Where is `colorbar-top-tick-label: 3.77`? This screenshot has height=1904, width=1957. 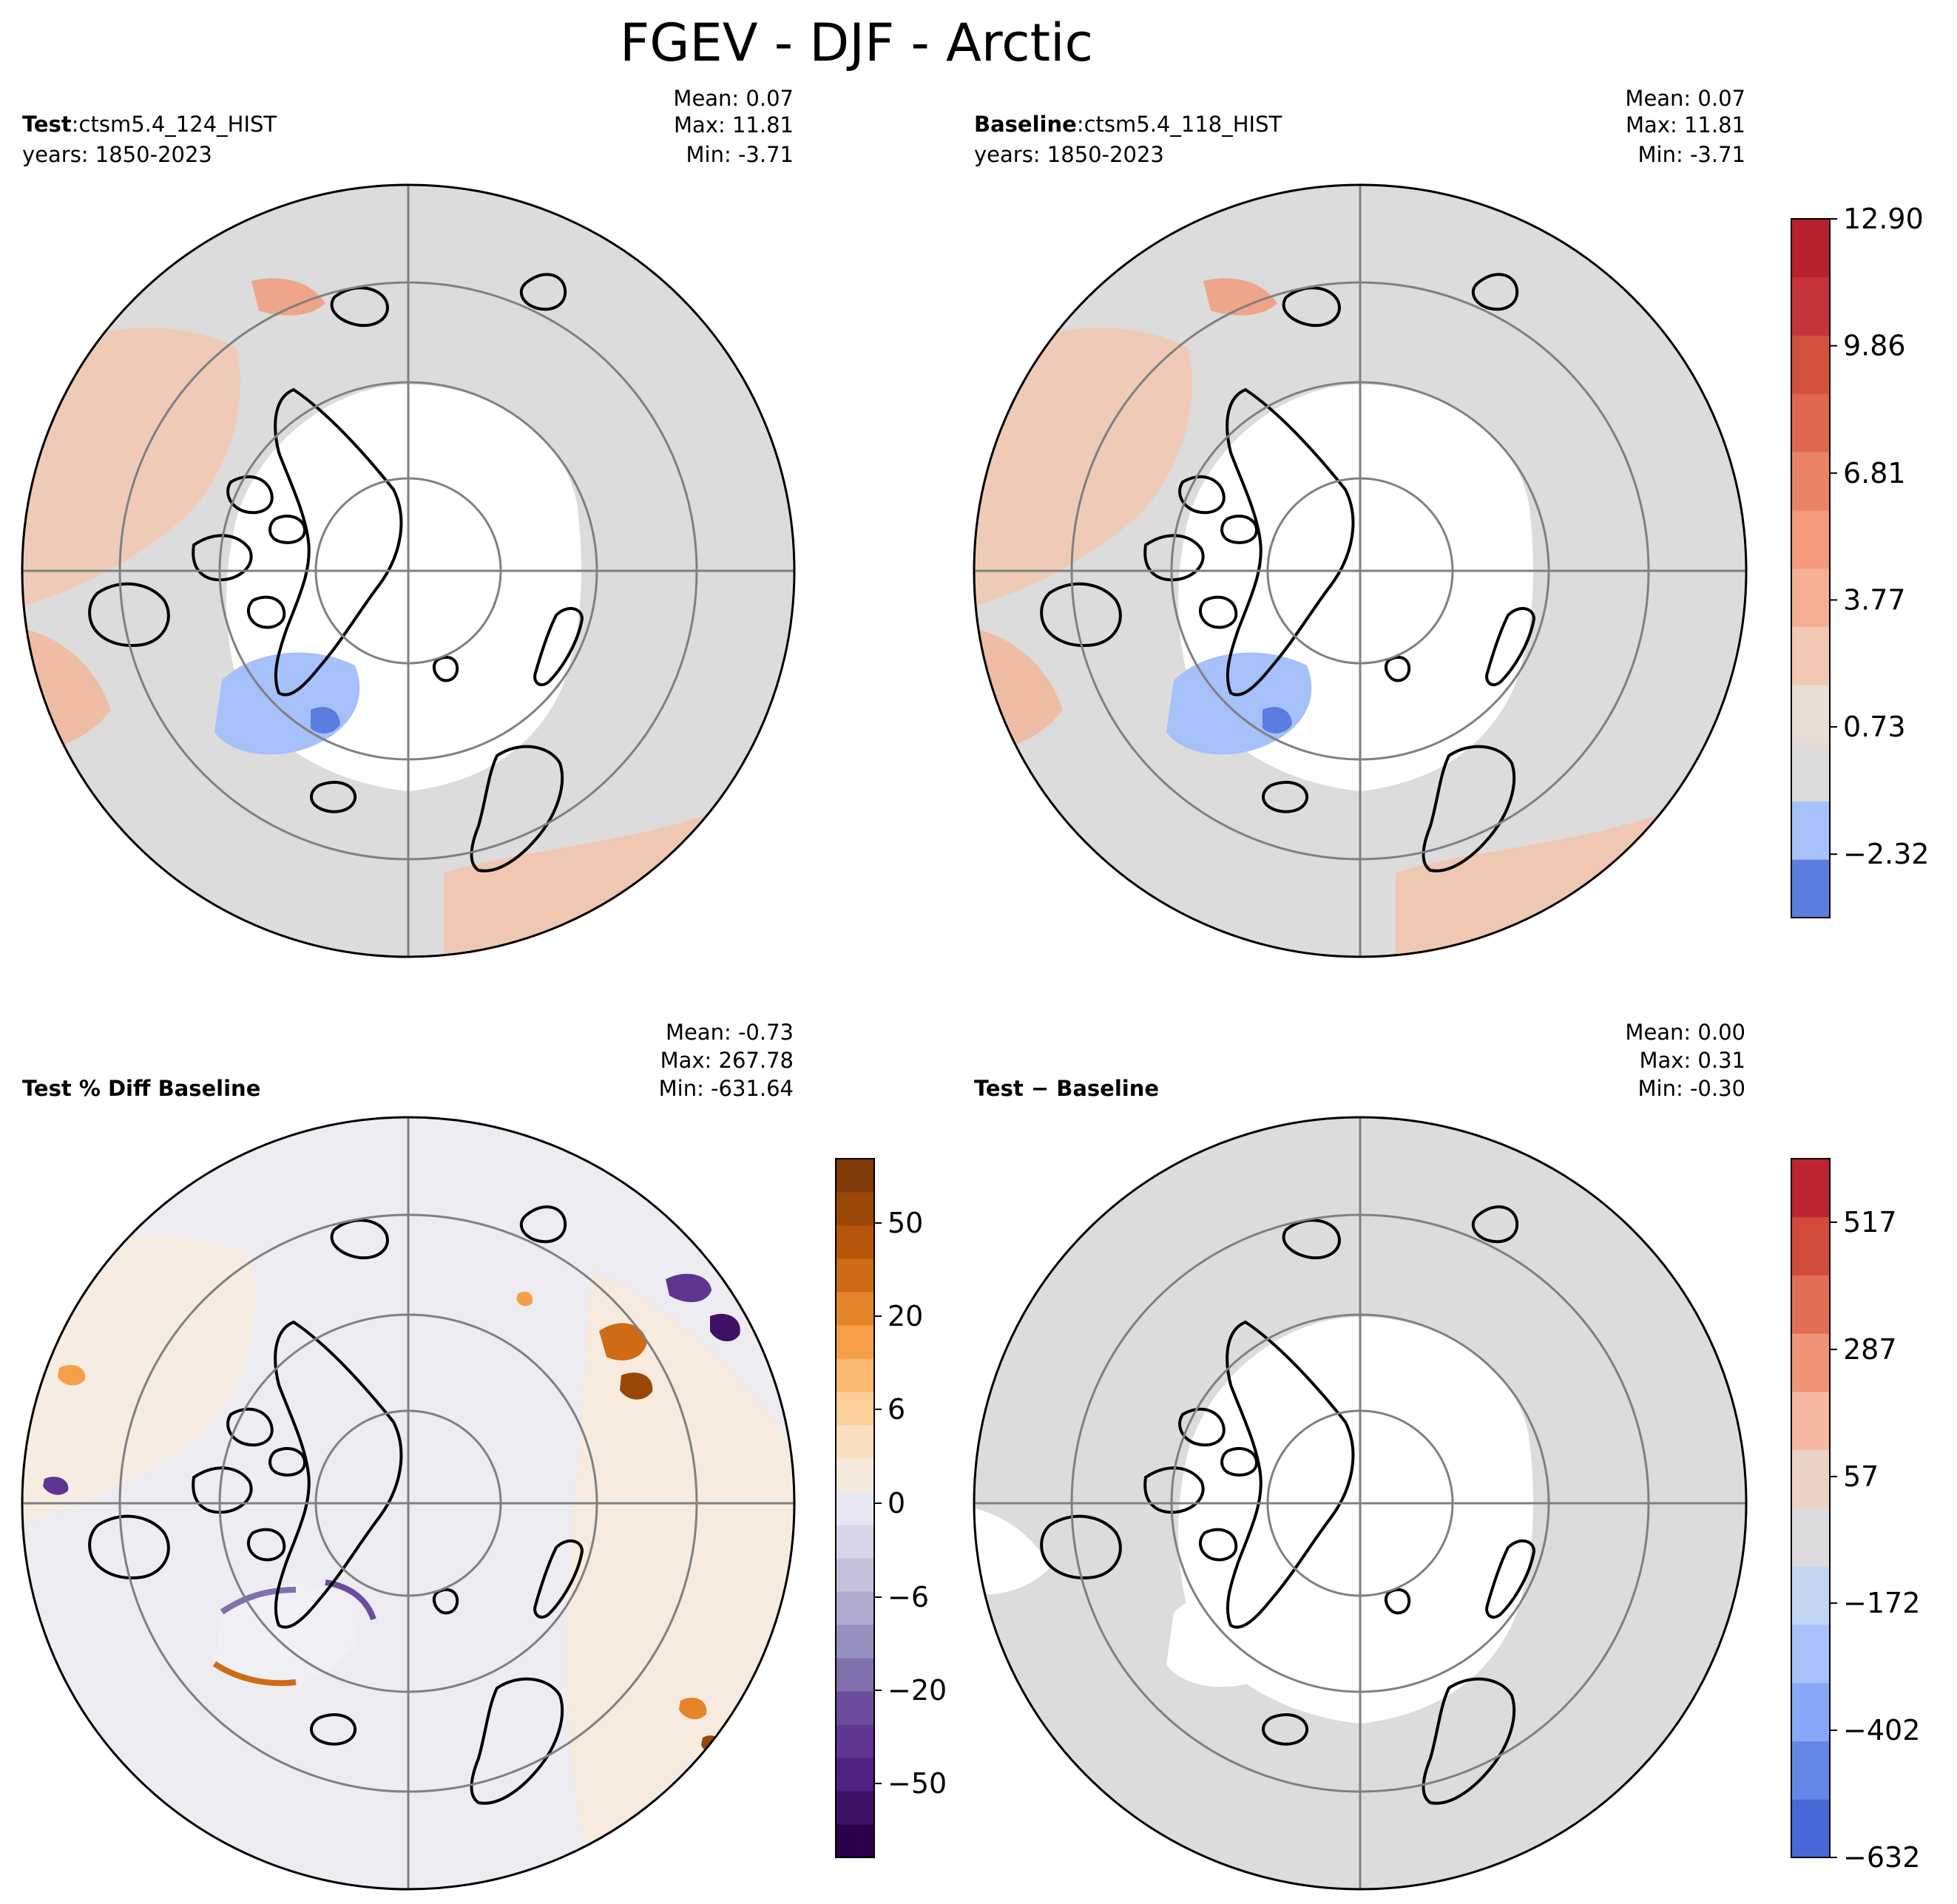 colorbar-top-tick-label: 3.77 is located at coordinates (1874, 599).